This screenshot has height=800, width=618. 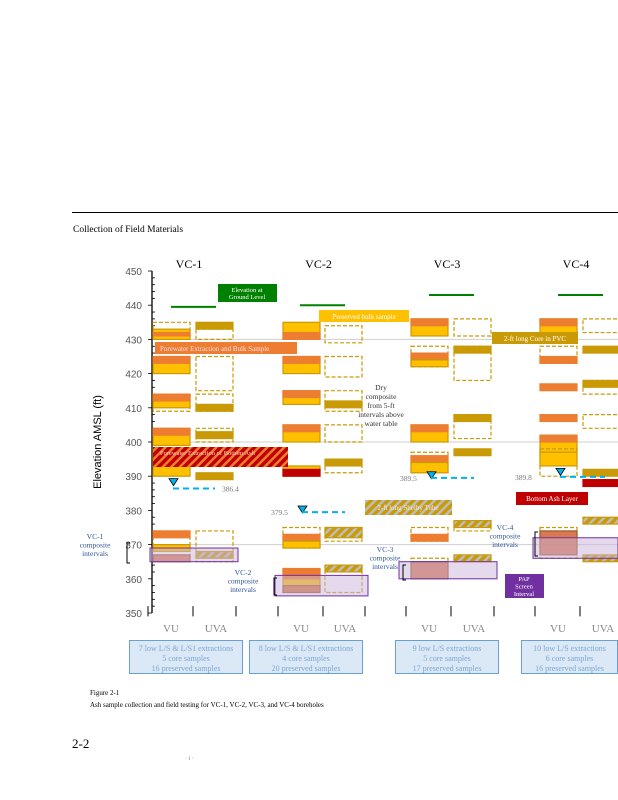 I want to click on y-tick-label: 450, so click(x=133, y=272).